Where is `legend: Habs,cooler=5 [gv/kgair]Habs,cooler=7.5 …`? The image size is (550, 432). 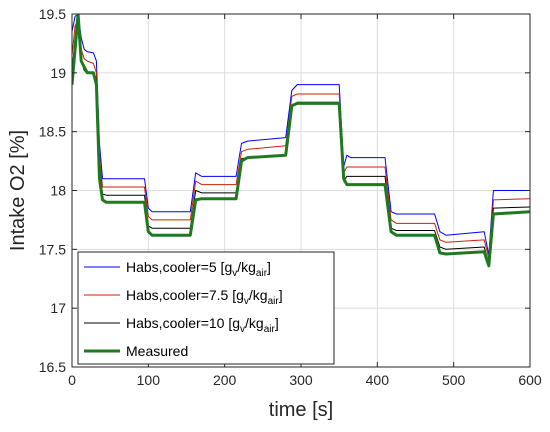 legend: Habs,cooler=5 [gv/kgair]Habs,cooler=7.5 … is located at coordinates (206, 308).